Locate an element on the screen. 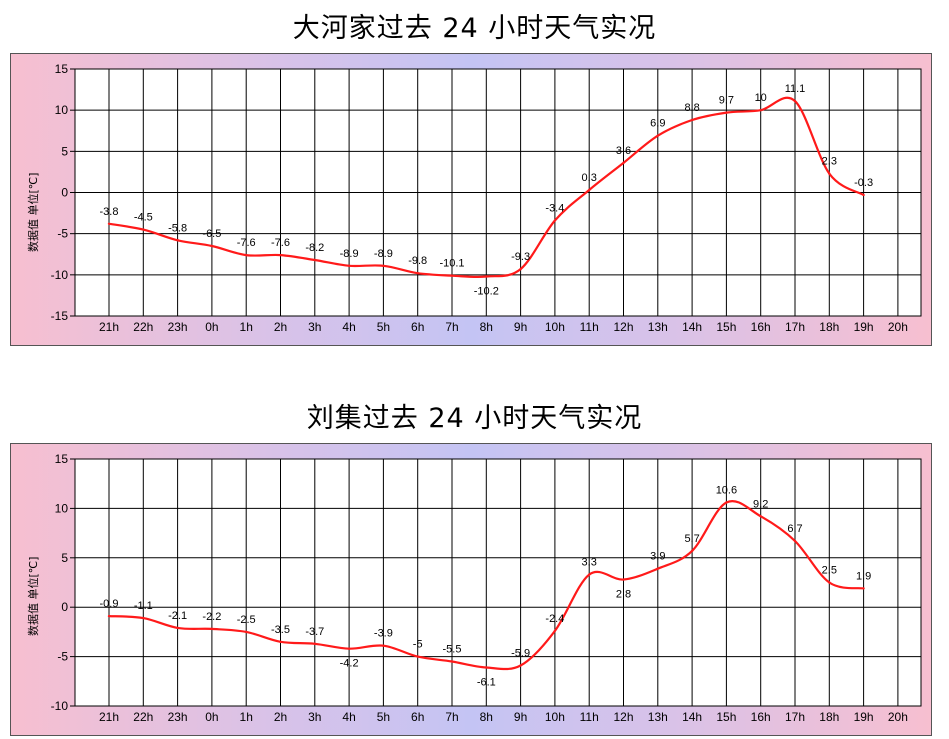 The width and height of the screenshot is (949, 739). data-label: -0.9 is located at coordinates (109, 604).